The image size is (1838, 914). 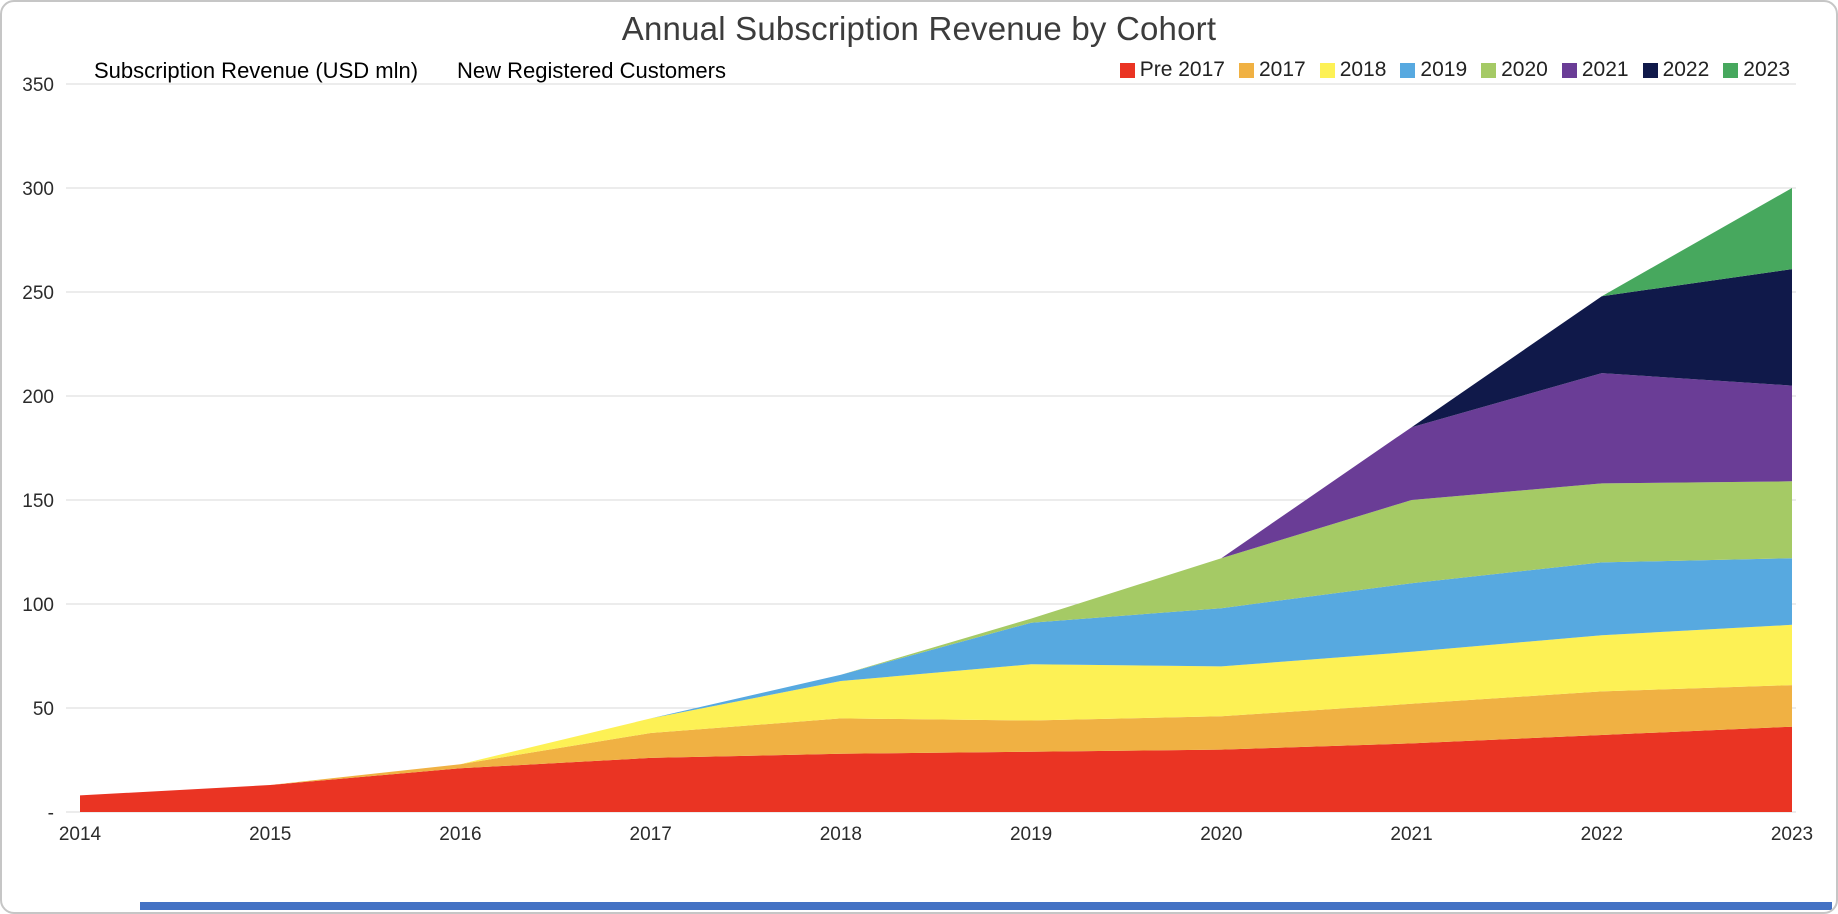 I want to click on legend-label: 2018, so click(x=1363, y=69).